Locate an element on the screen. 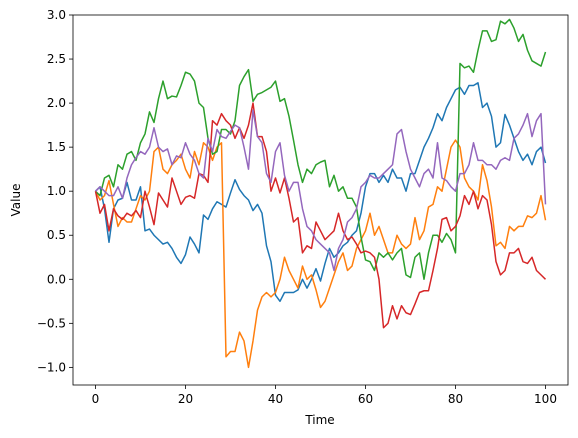 Image resolution: width=578 pixels, height=438 pixels. x-axis-label: Time is located at coordinates (319, 420).